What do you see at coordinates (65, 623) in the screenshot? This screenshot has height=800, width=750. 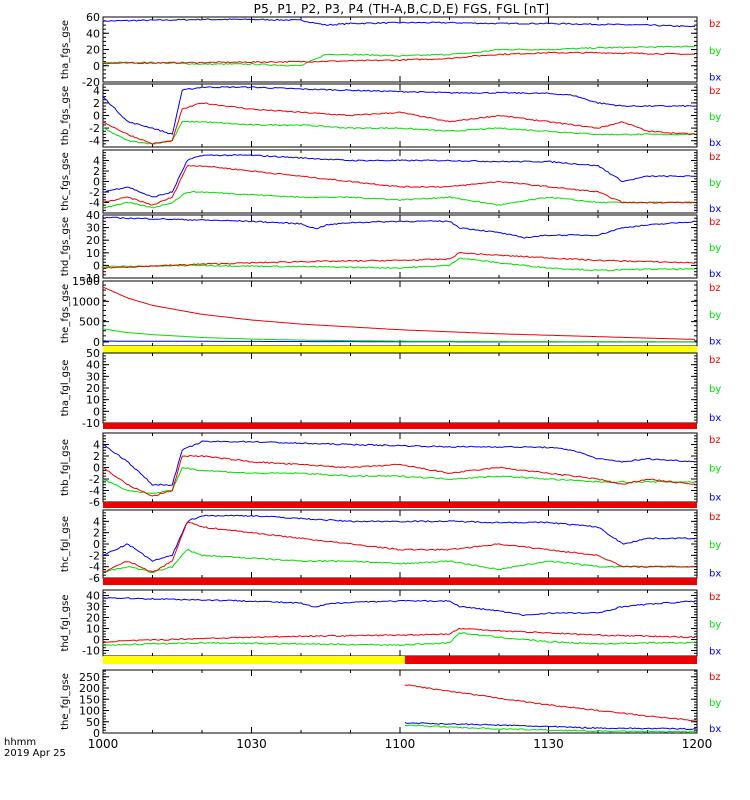 I see `y-axis-label: thd_fgl_gse` at bounding box center [65, 623].